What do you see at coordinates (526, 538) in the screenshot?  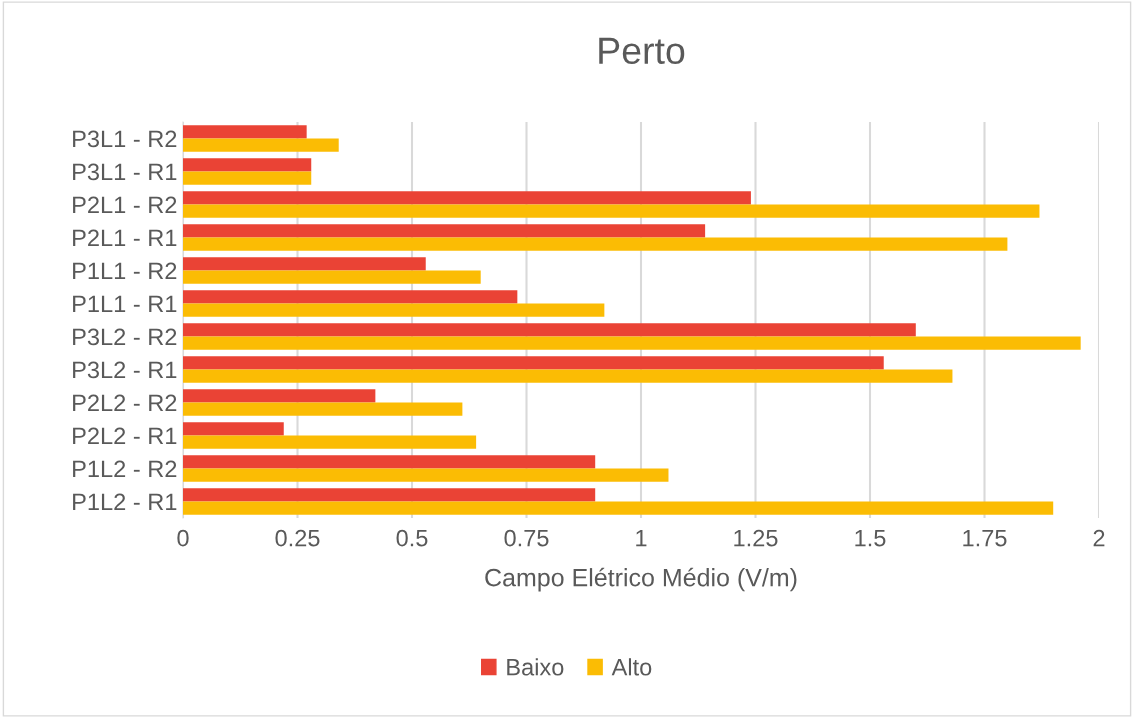 I see `x-tick-label: 0.75` at bounding box center [526, 538].